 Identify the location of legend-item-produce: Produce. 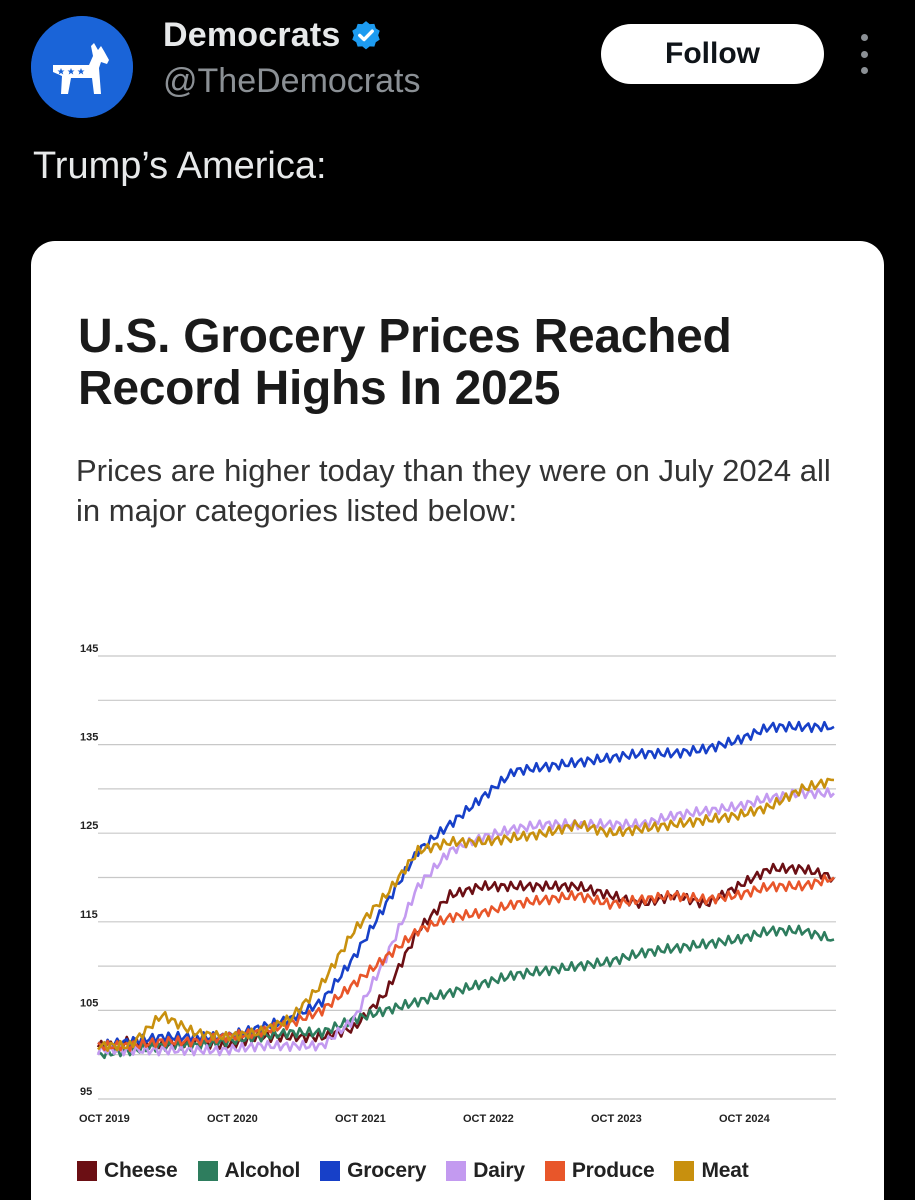
(599, 1171).